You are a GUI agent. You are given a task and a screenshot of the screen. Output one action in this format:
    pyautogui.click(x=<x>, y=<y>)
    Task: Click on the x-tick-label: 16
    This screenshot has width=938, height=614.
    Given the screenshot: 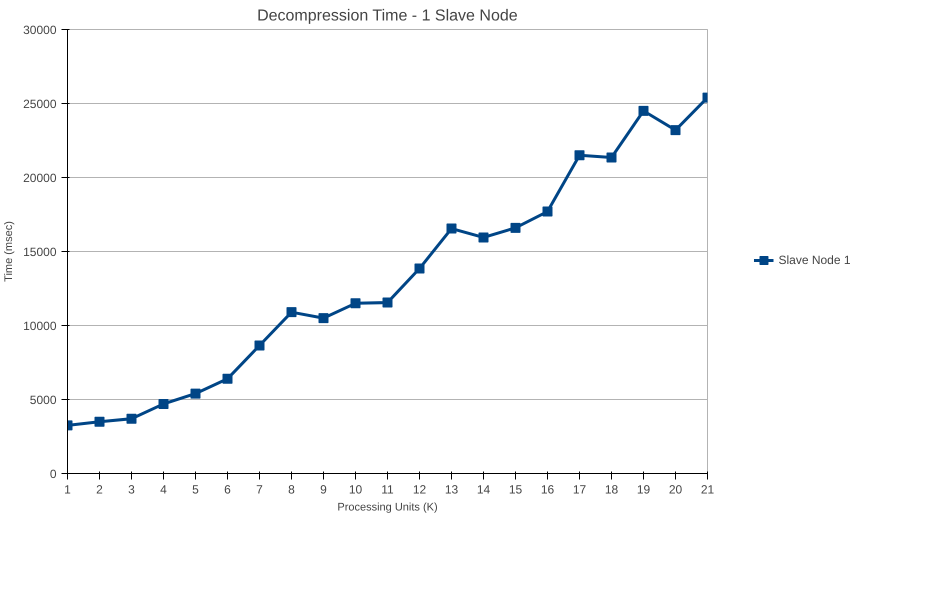 What is the action you would take?
    pyautogui.click(x=547, y=489)
    